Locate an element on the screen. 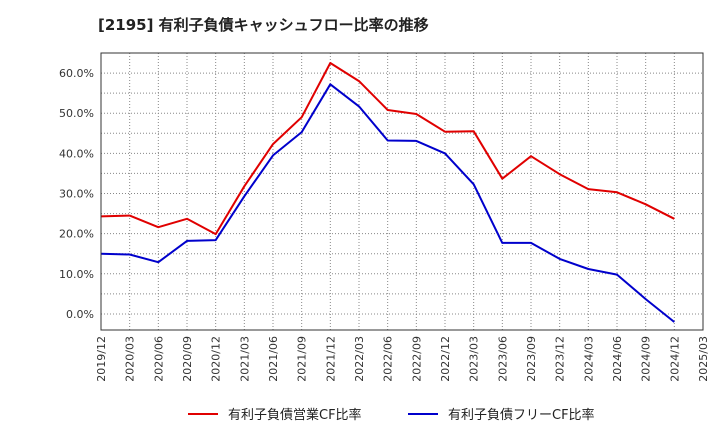  x-tick-label: 2024/06 is located at coordinates (617, 359).